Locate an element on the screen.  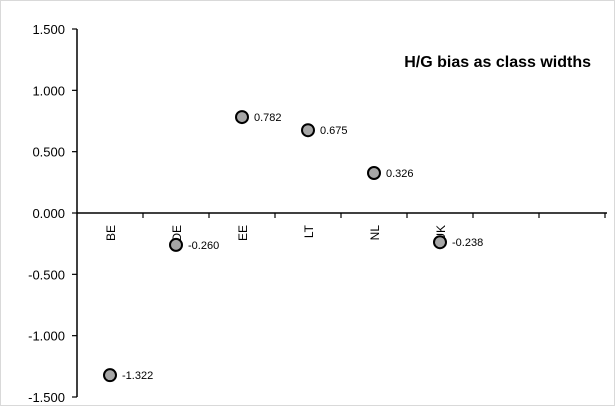
x-tick-label: EE is located at coordinates (243, 233).